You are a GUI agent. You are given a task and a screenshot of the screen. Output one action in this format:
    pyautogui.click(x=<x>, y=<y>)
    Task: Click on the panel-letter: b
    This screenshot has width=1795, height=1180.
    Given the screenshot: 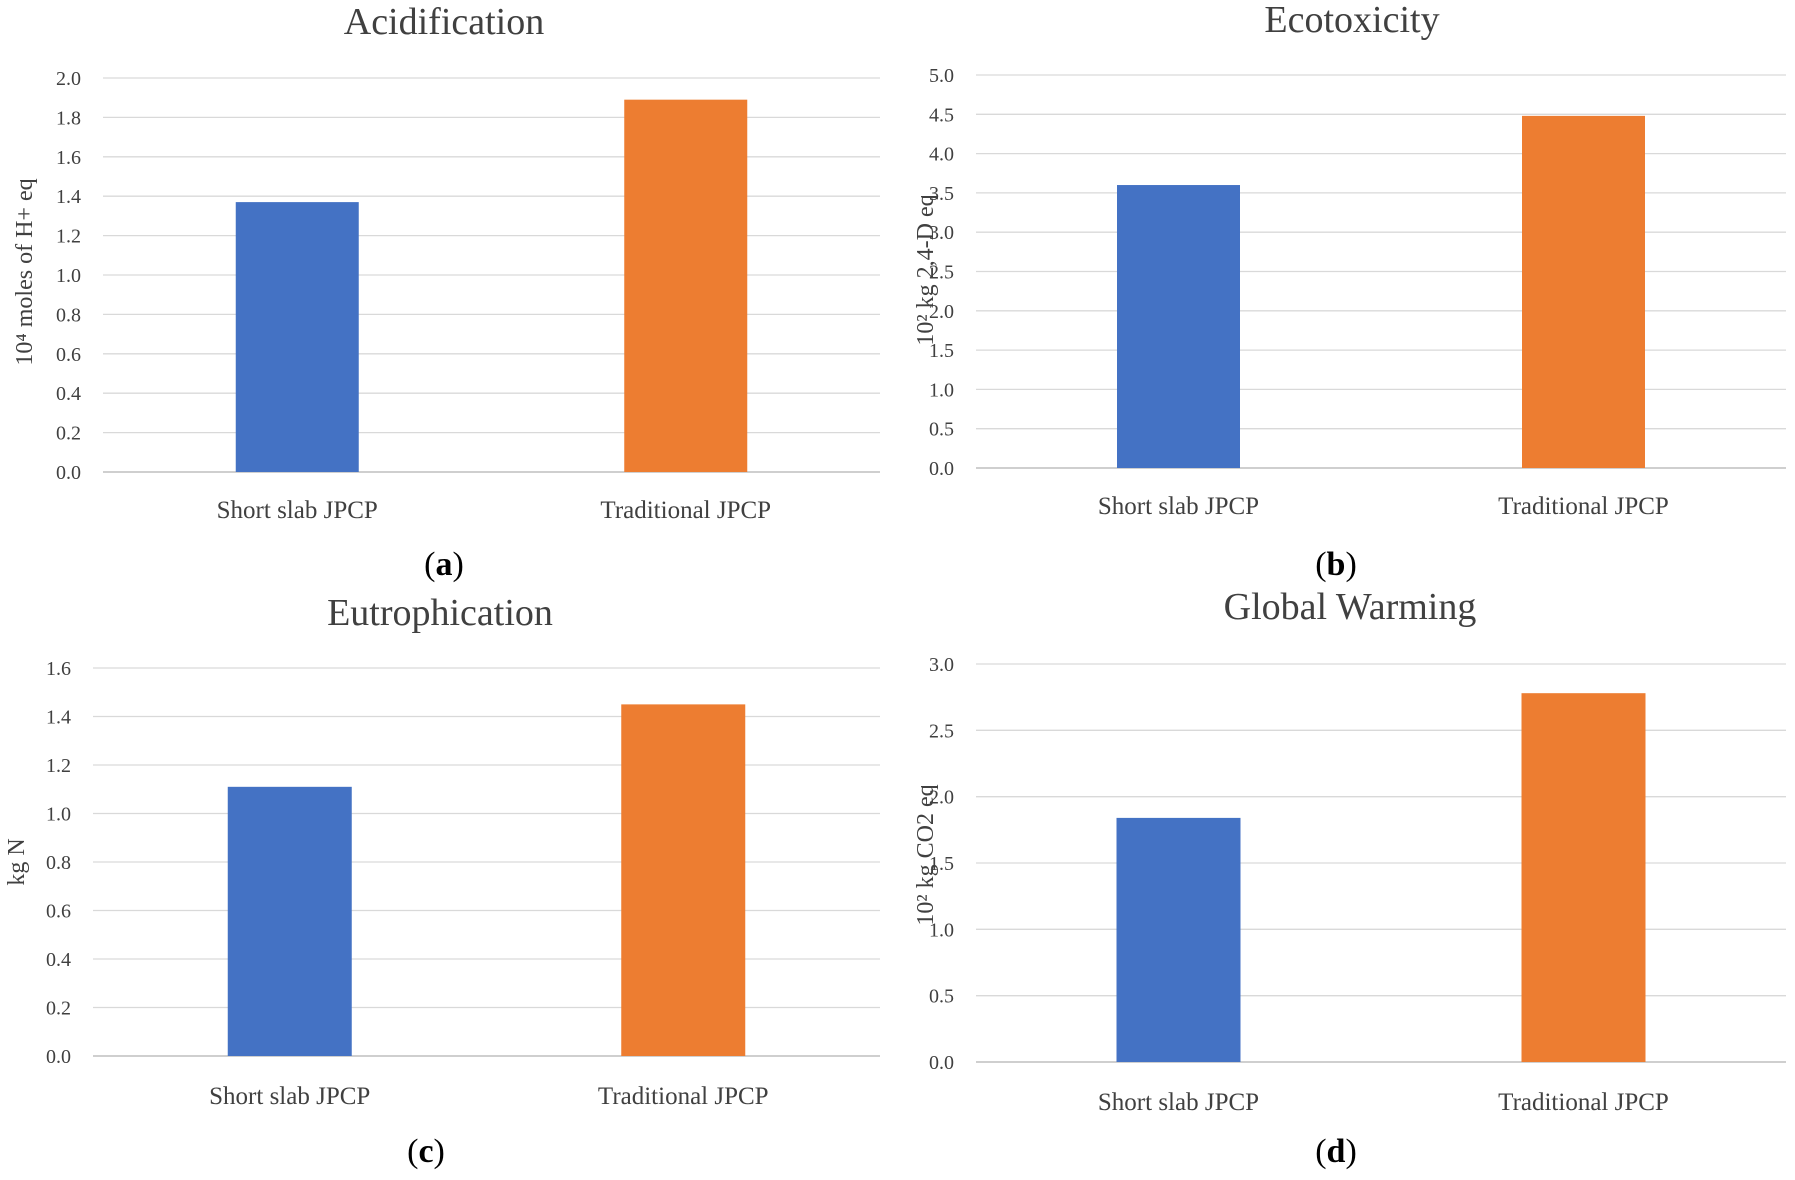 What is the action you would take?
    pyautogui.click(x=1336, y=564)
    